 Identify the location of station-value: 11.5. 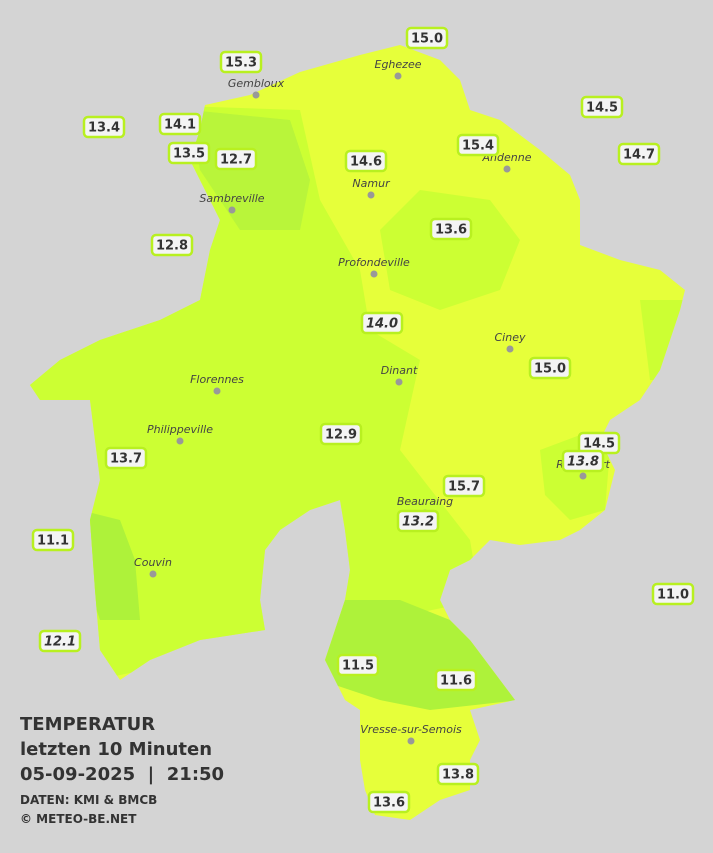
(358, 666).